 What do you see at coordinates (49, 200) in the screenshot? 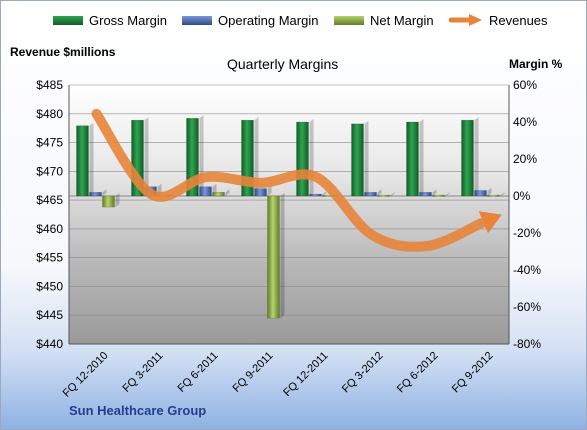
I see `left-tick-label: $465` at bounding box center [49, 200].